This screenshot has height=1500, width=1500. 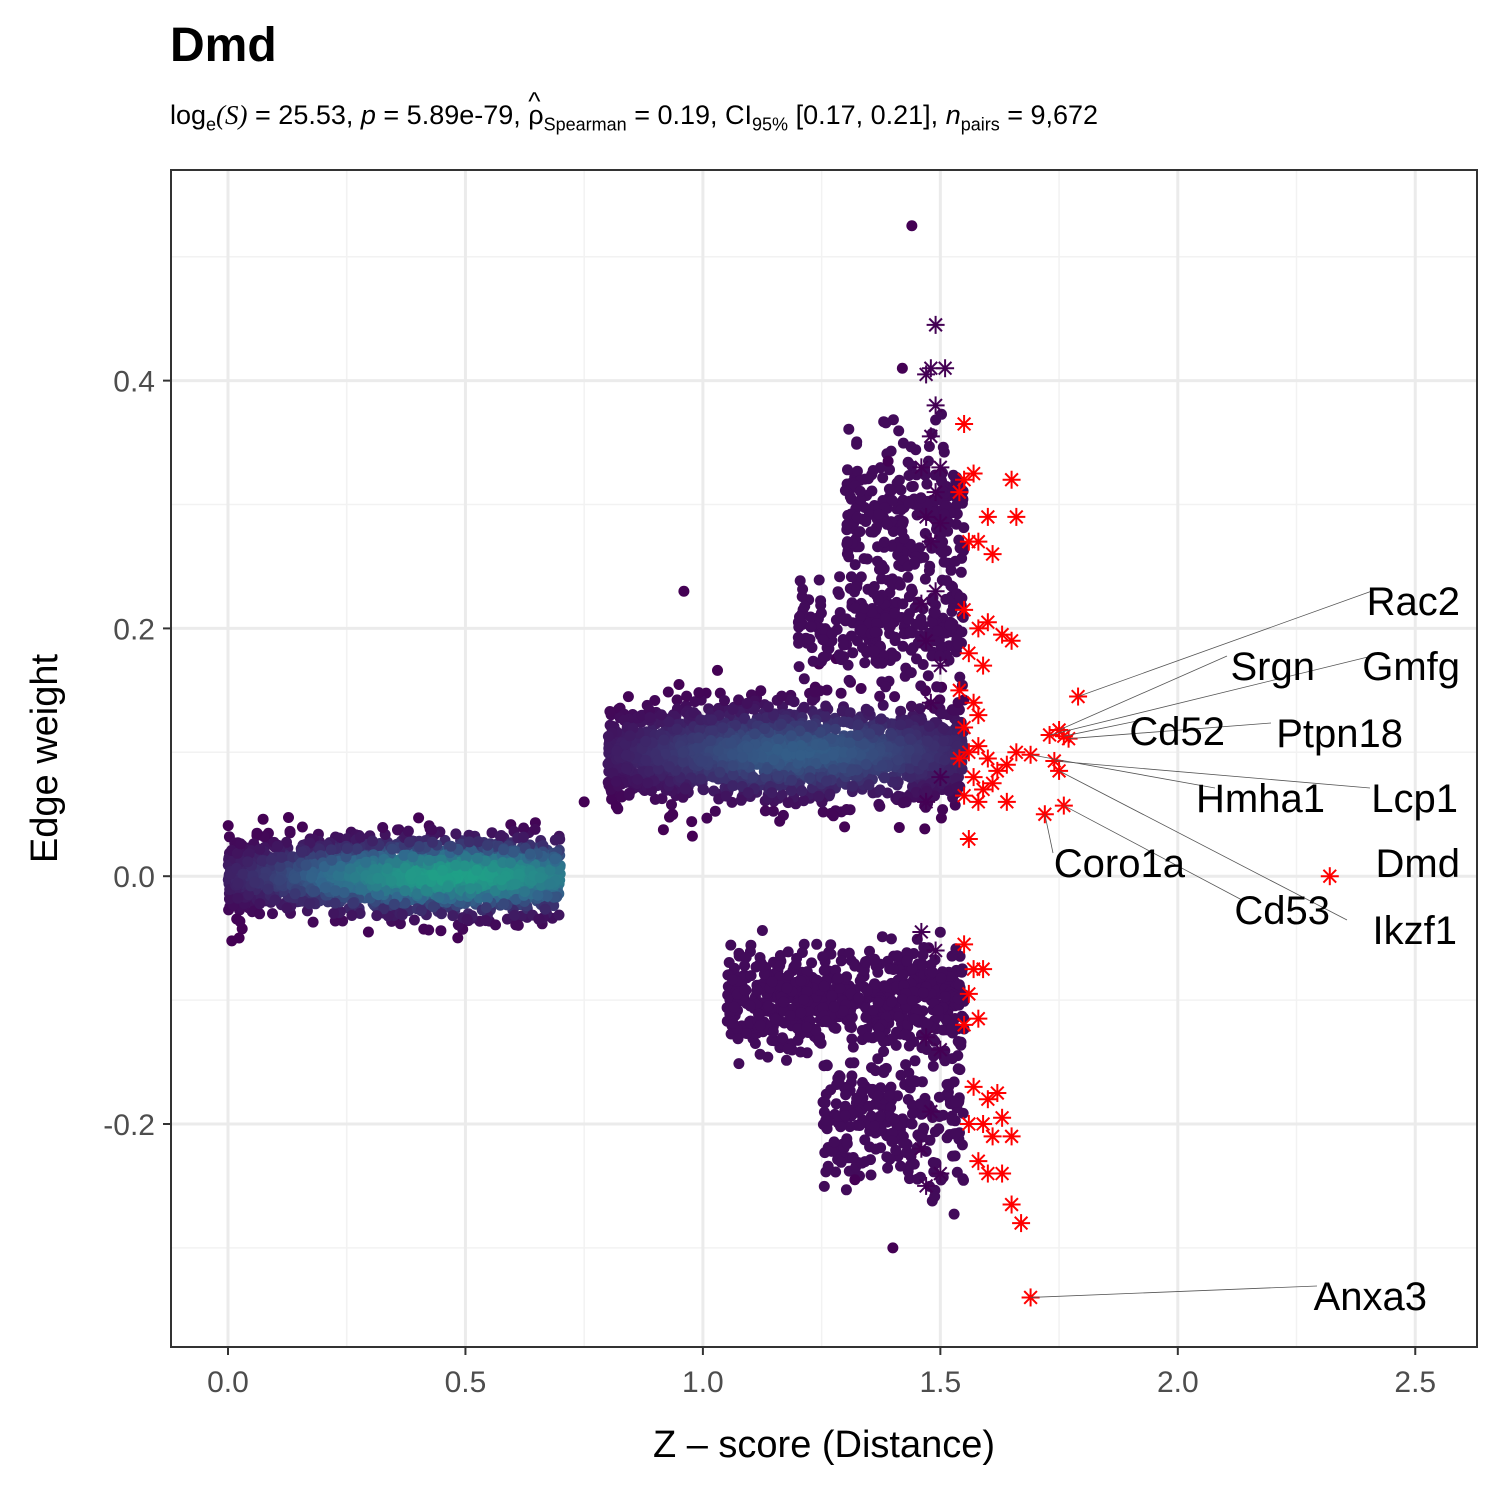 I want to click on subtitle-rho-value: = 0.19, CI, so click(x=689, y=115).